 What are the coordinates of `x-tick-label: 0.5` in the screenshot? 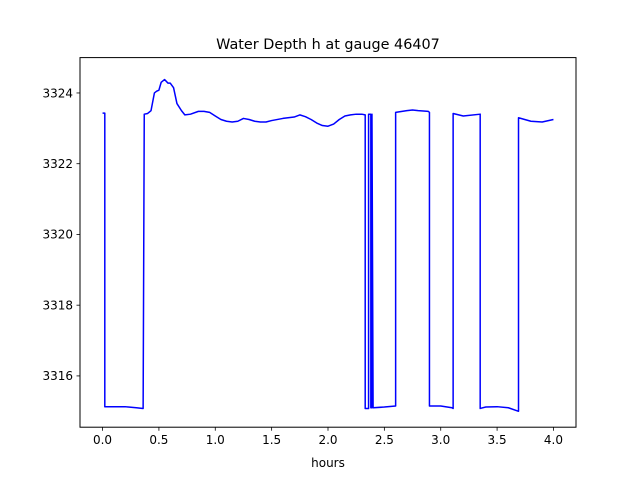 It's located at (158, 440).